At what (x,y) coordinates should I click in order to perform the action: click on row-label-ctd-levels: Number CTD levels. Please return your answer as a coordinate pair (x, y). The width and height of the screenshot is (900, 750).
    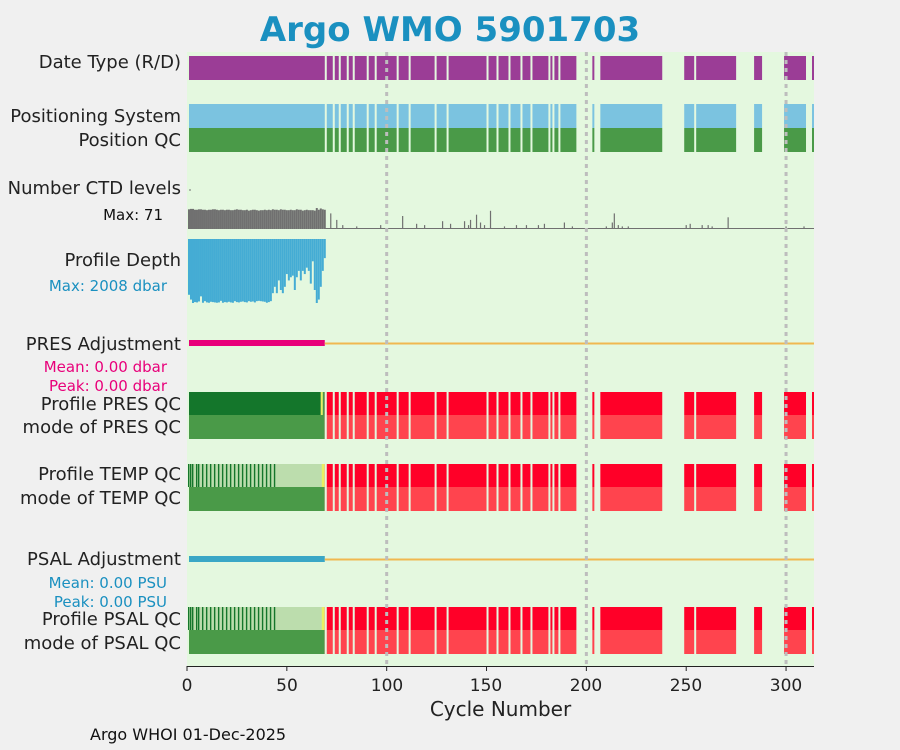
    Looking at the image, I should click on (94, 188).